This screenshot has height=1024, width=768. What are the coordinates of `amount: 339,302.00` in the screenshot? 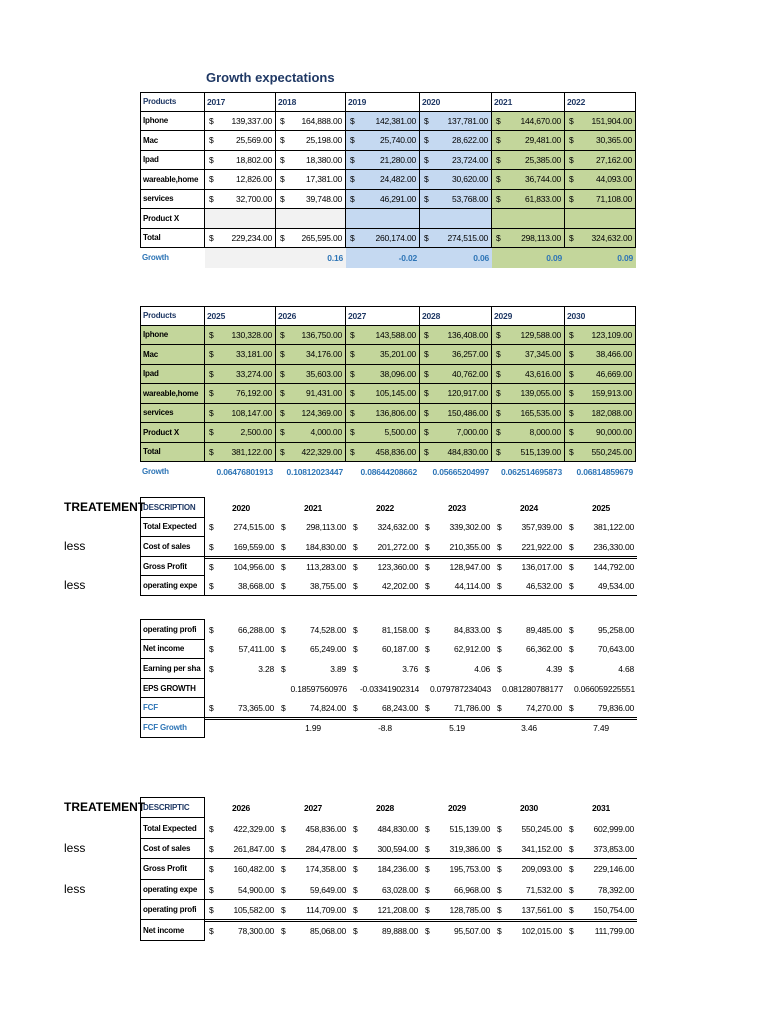 It's located at (469, 527).